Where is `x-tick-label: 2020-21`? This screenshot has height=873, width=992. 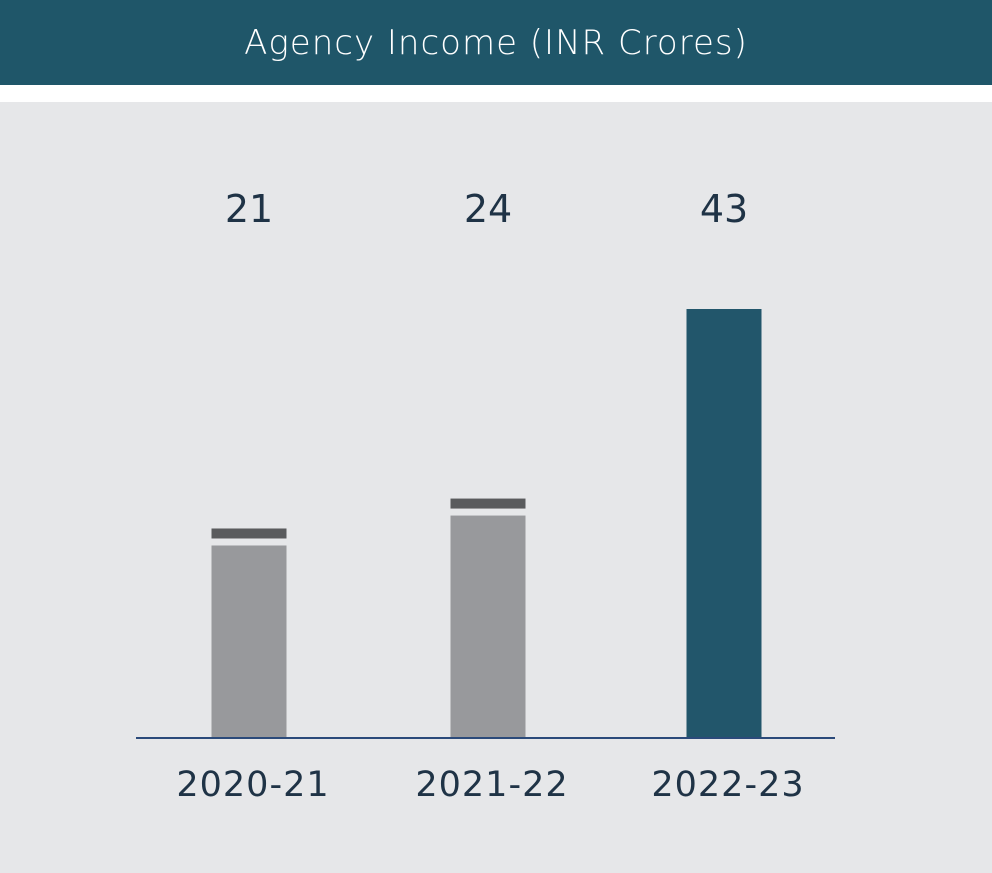 x-tick-label: 2020-21 is located at coordinates (252, 785).